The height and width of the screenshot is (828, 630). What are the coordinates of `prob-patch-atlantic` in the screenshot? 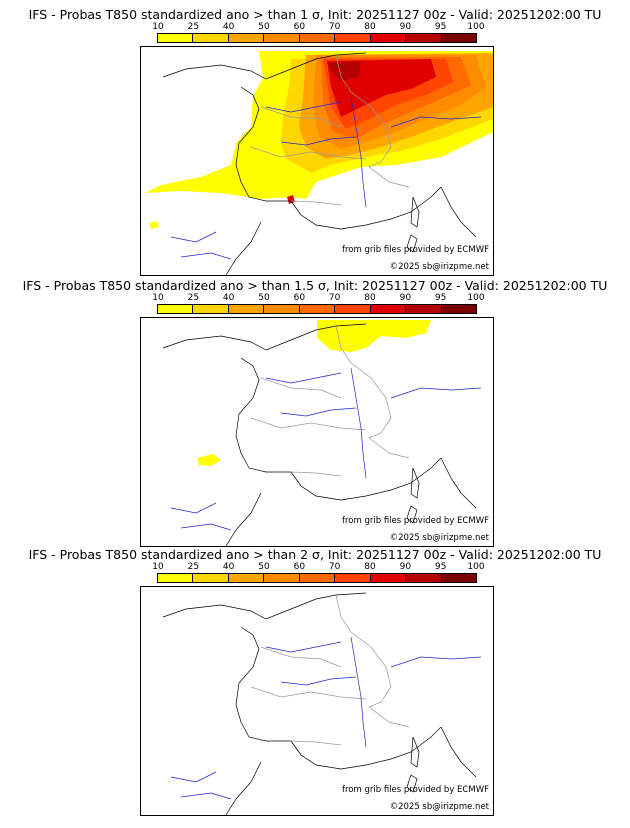 It's located at (154, 225).